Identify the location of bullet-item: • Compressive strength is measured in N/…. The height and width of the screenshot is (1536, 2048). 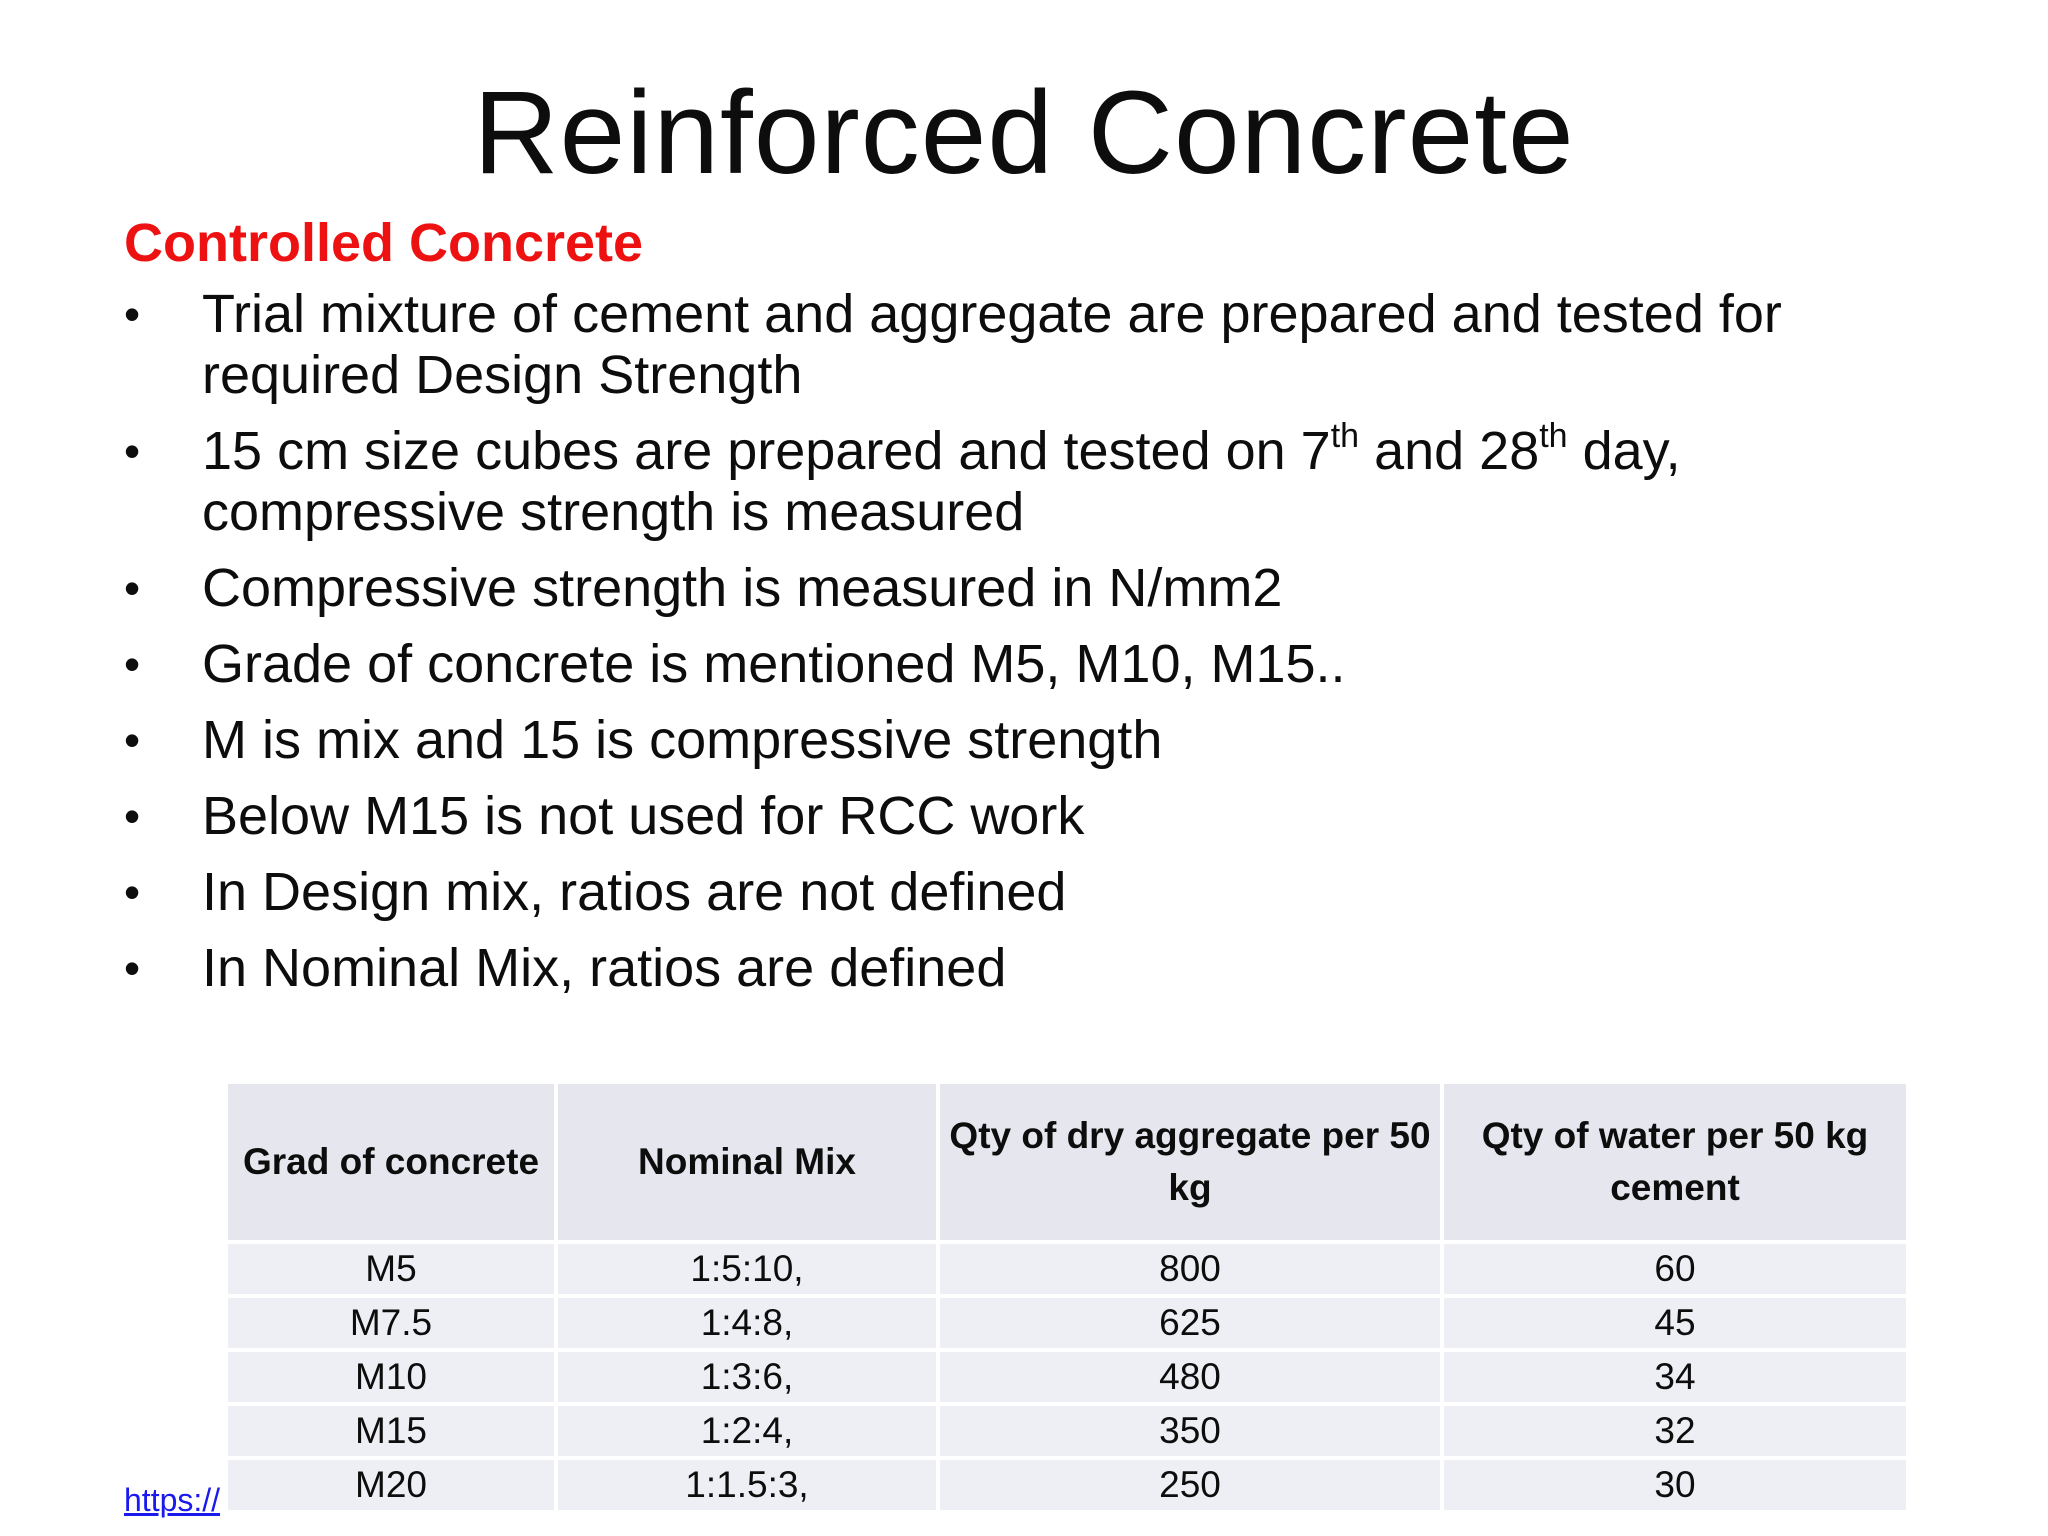
(703, 588).